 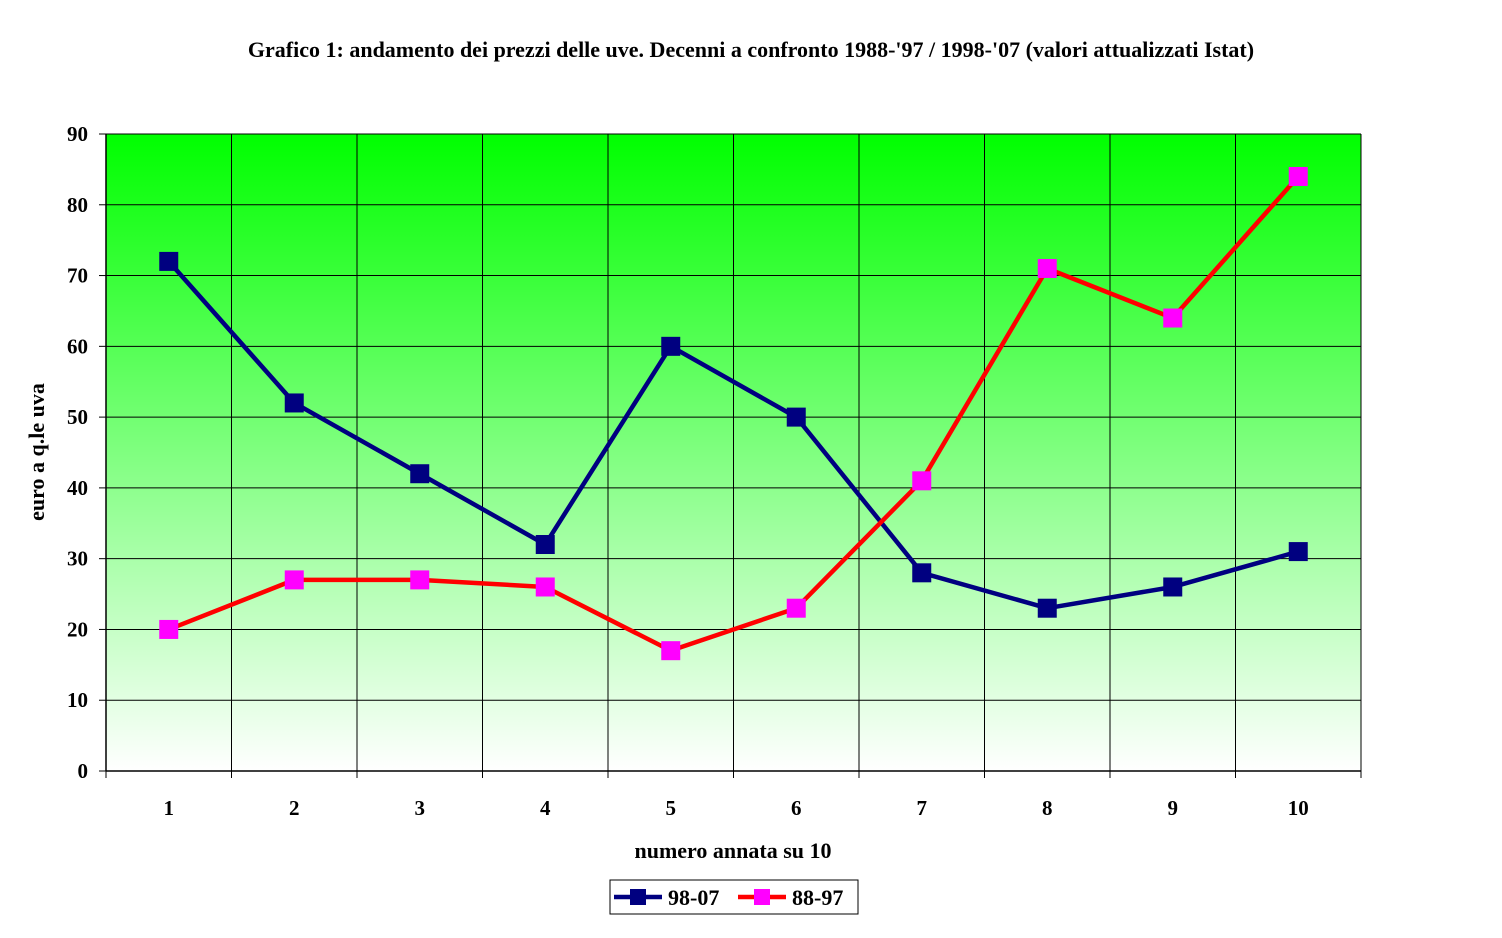 I want to click on legend-label: 98-07, so click(x=693, y=897).